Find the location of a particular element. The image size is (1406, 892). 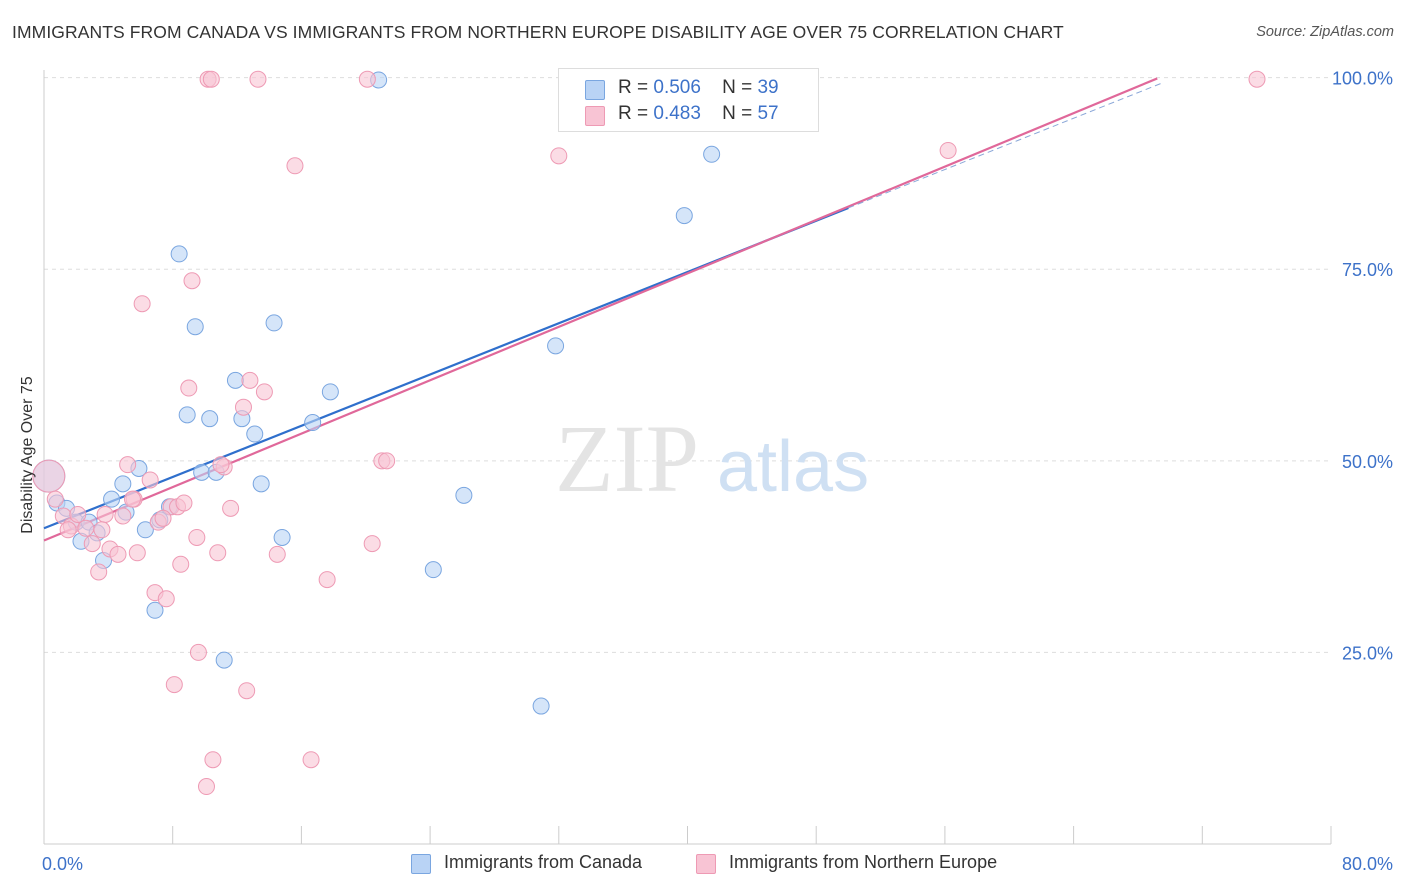

legend-text-europe: R = 0.483 N = 57 is located at coordinates (698, 114).